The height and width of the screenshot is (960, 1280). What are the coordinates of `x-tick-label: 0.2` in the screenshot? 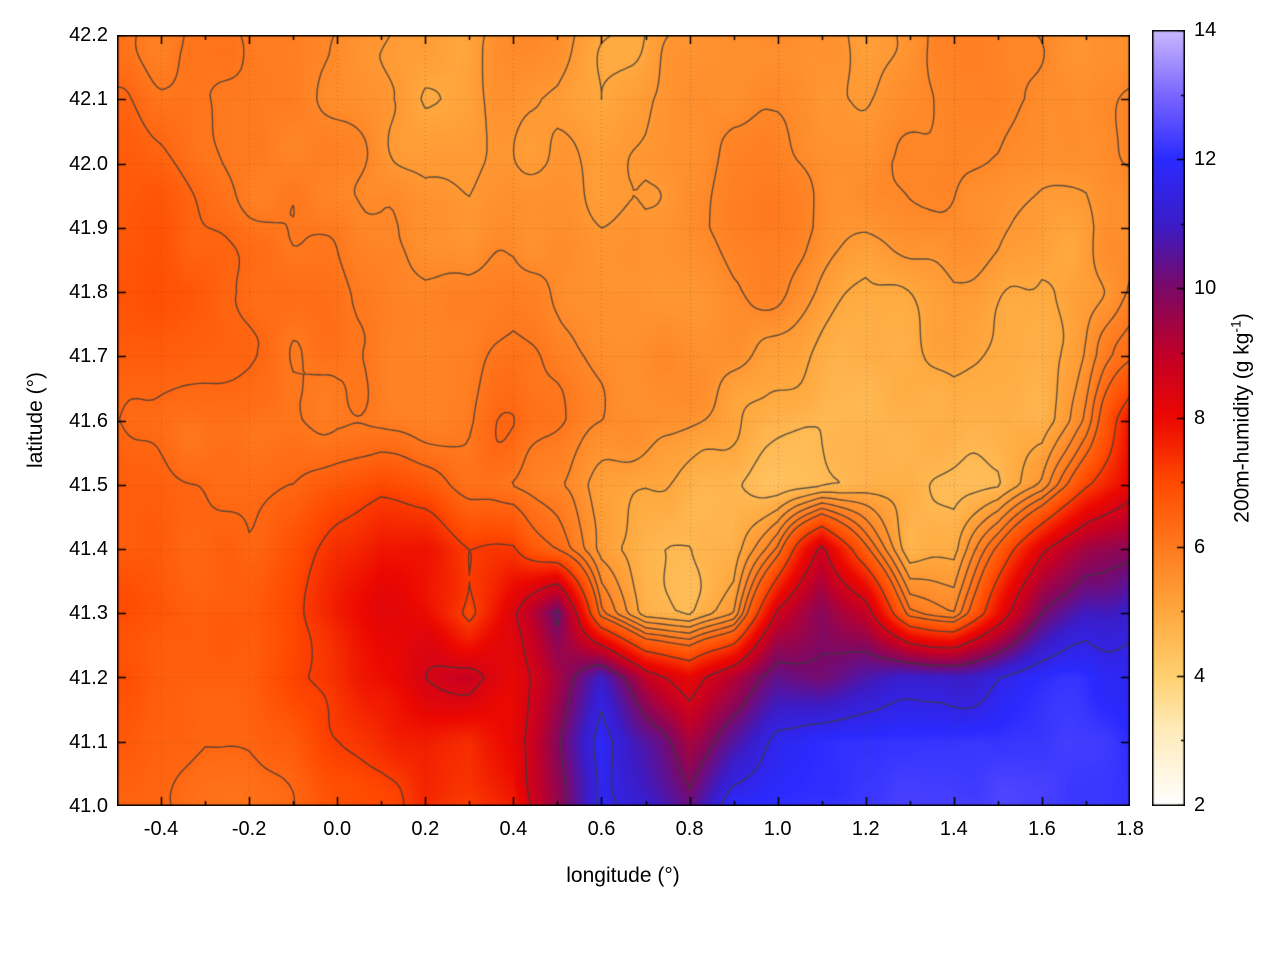 It's located at (425, 829).